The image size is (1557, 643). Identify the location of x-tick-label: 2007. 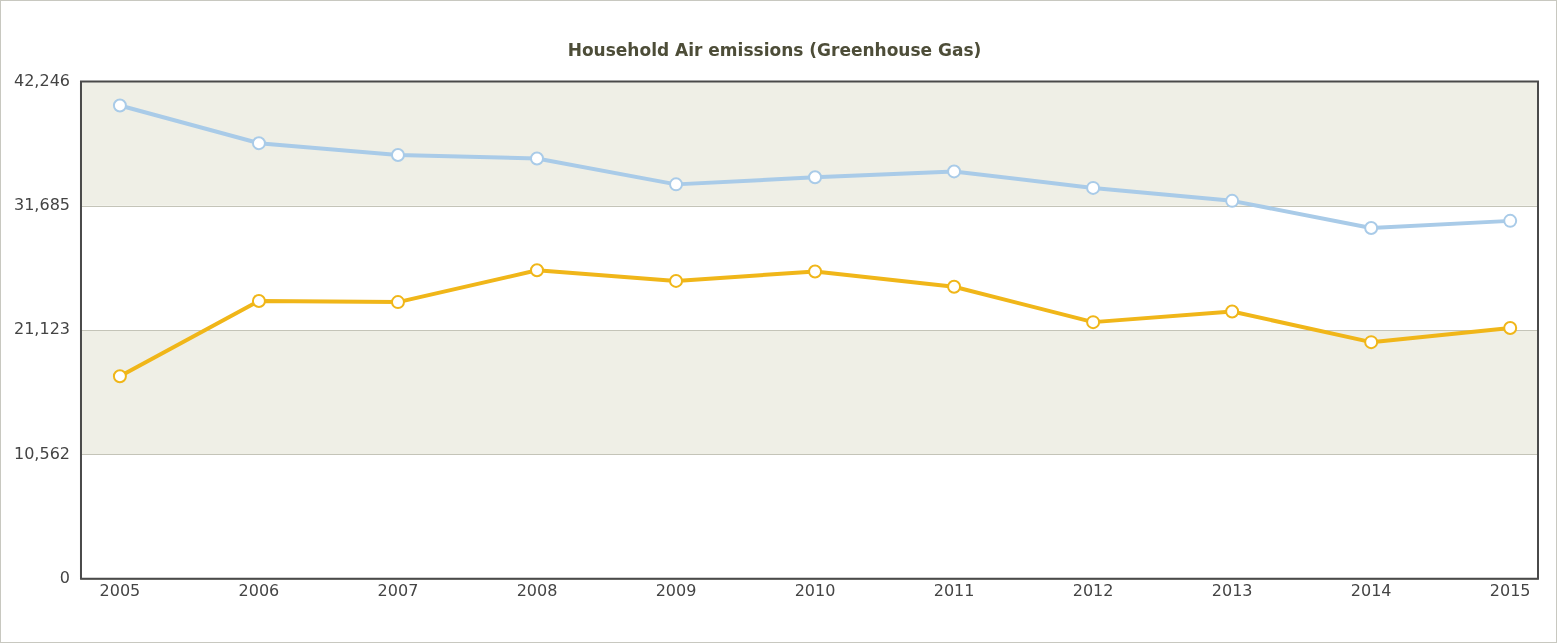
(398, 590).